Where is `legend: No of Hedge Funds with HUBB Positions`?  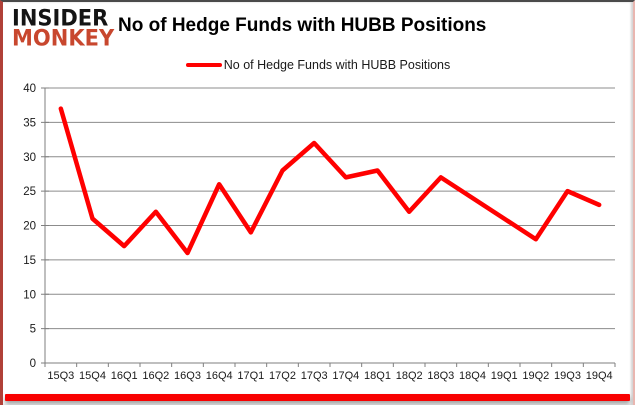 legend: No of Hedge Funds with HUBB Positions is located at coordinates (318, 65).